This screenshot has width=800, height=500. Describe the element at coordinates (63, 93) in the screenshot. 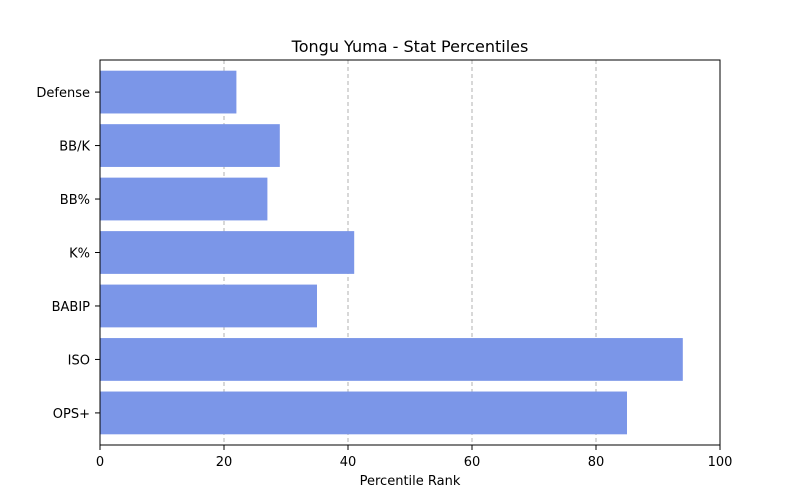

I see `y-tick-label: Defense` at that location.